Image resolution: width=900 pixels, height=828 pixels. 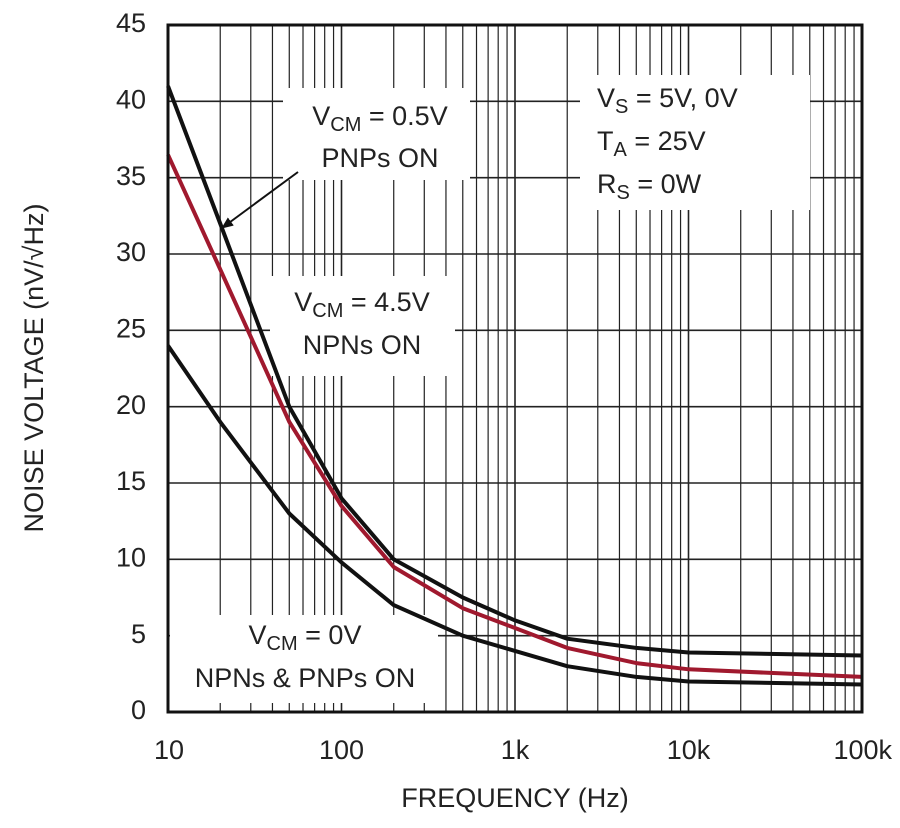 I want to click on annotation-text: T, so click(x=605, y=141).